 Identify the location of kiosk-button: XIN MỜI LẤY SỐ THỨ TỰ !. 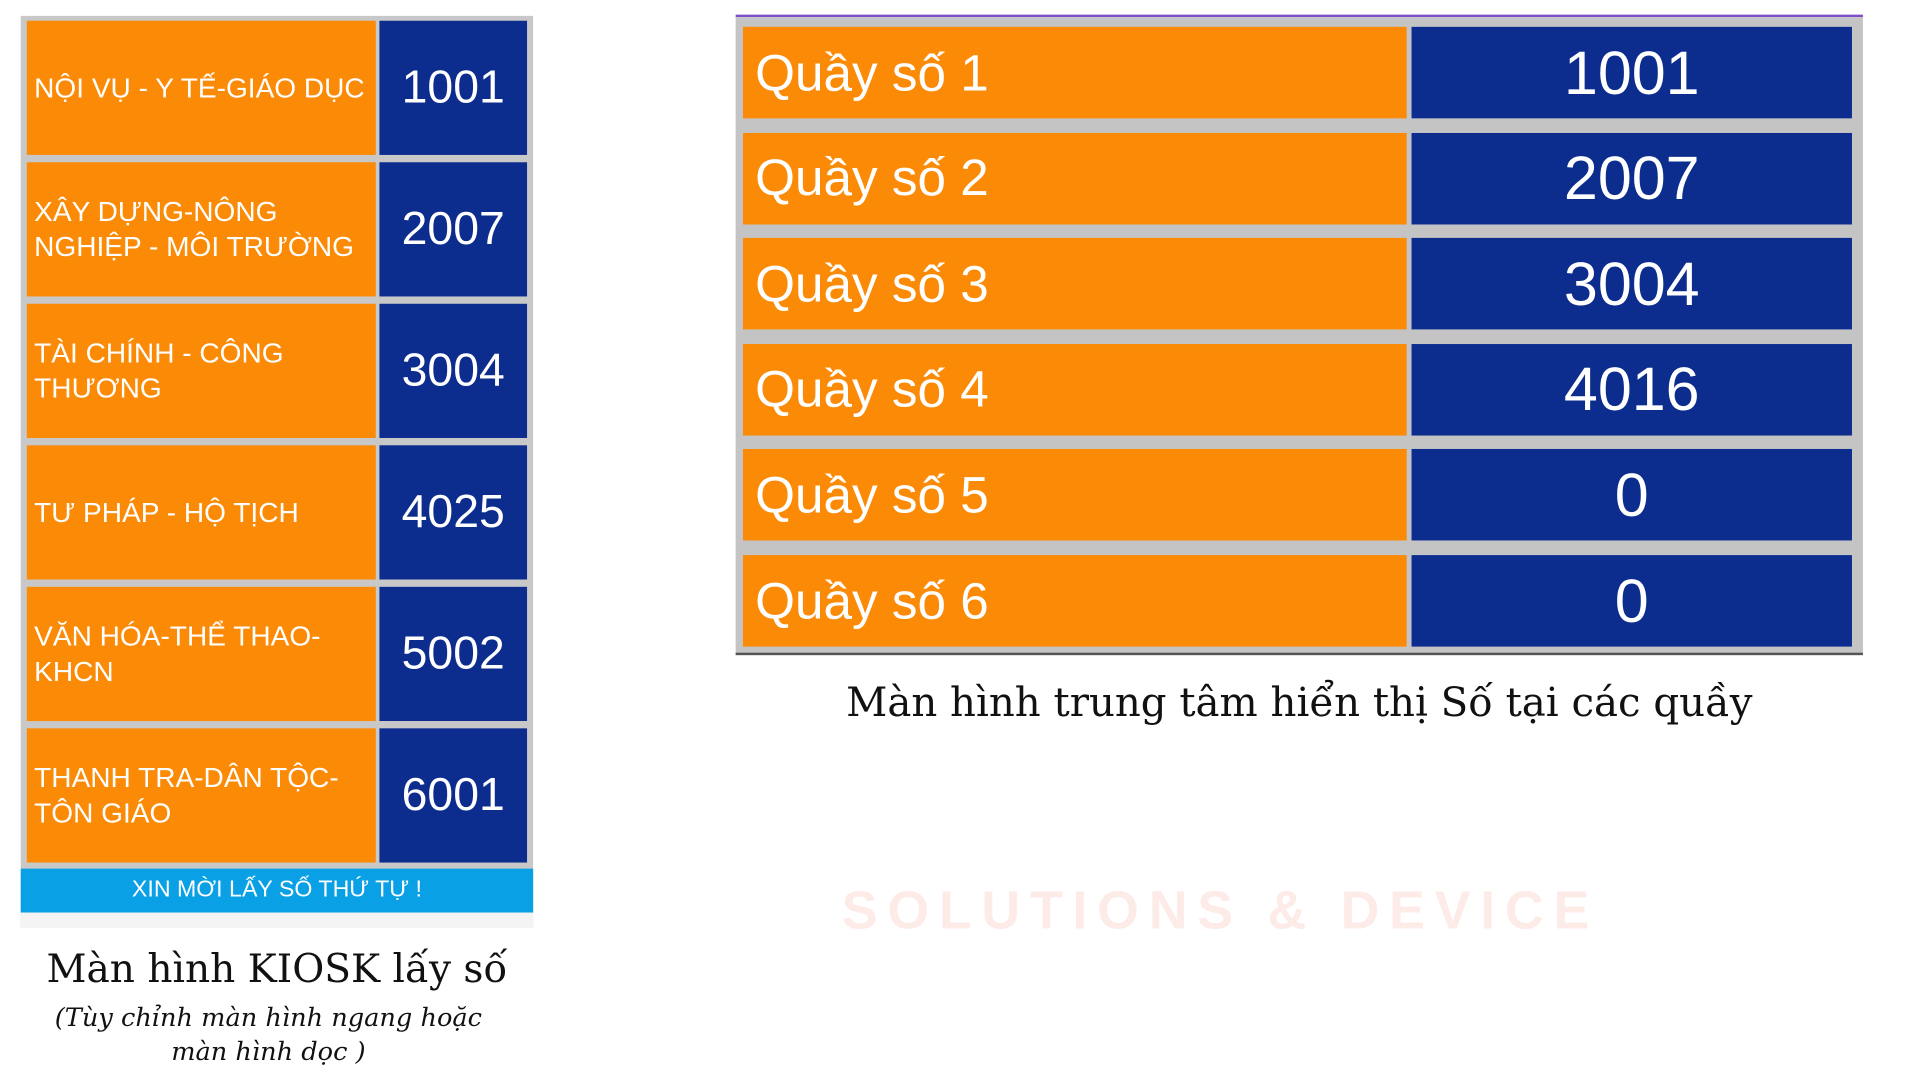
(277, 890).